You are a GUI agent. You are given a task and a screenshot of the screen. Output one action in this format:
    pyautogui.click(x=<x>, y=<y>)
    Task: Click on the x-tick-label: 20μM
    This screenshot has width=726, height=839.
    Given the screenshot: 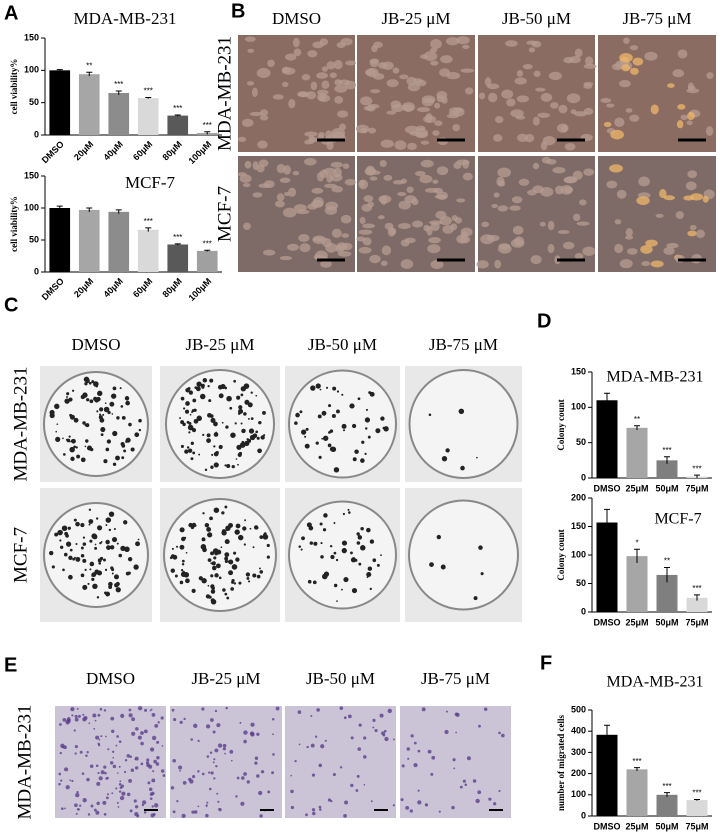 What is the action you would take?
    pyautogui.click(x=83, y=287)
    